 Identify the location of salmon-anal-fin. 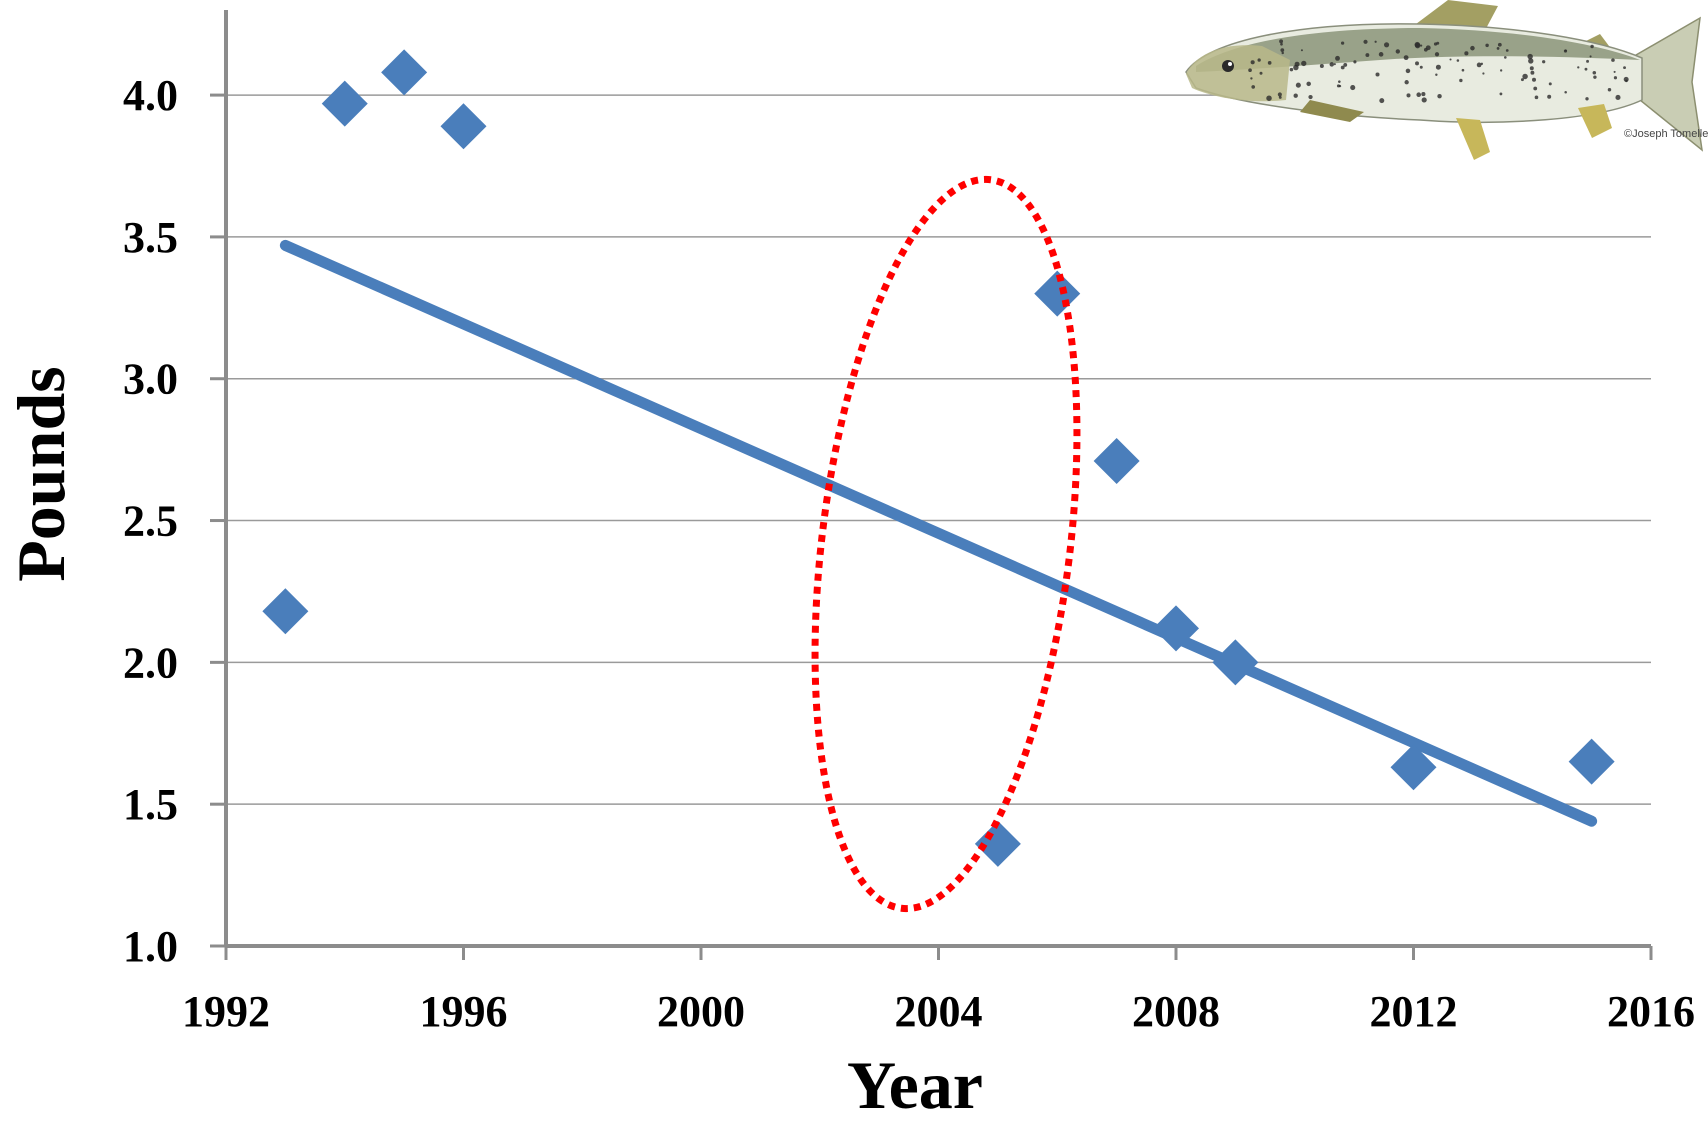
(1595, 121).